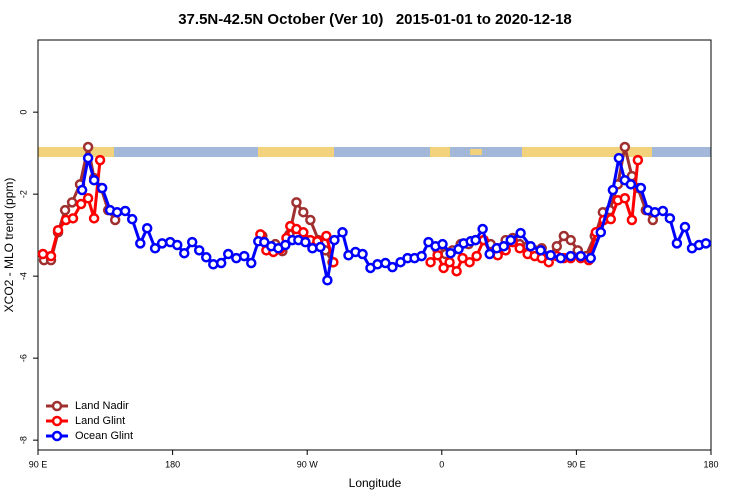 This screenshot has height=500, width=750. What do you see at coordinates (441, 464) in the screenshot?
I see `x-tick-label: 0` at bounding box center [441, 464].